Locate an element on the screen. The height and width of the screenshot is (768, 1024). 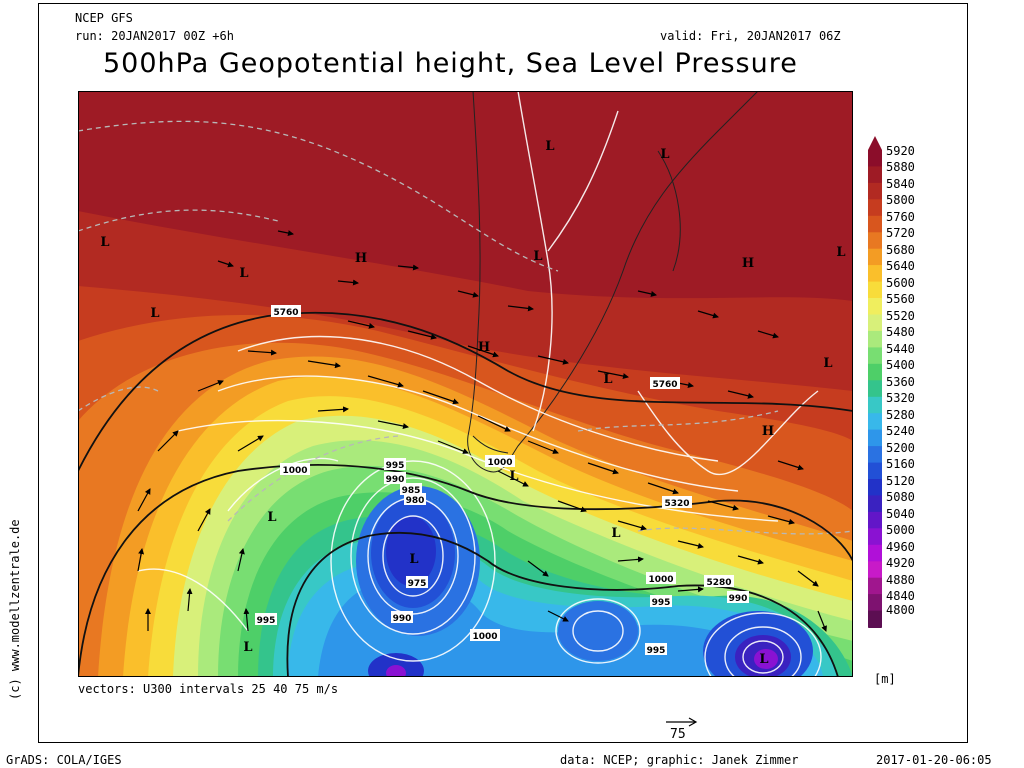
contour-label: 980 is located at coordinates (415, 501).